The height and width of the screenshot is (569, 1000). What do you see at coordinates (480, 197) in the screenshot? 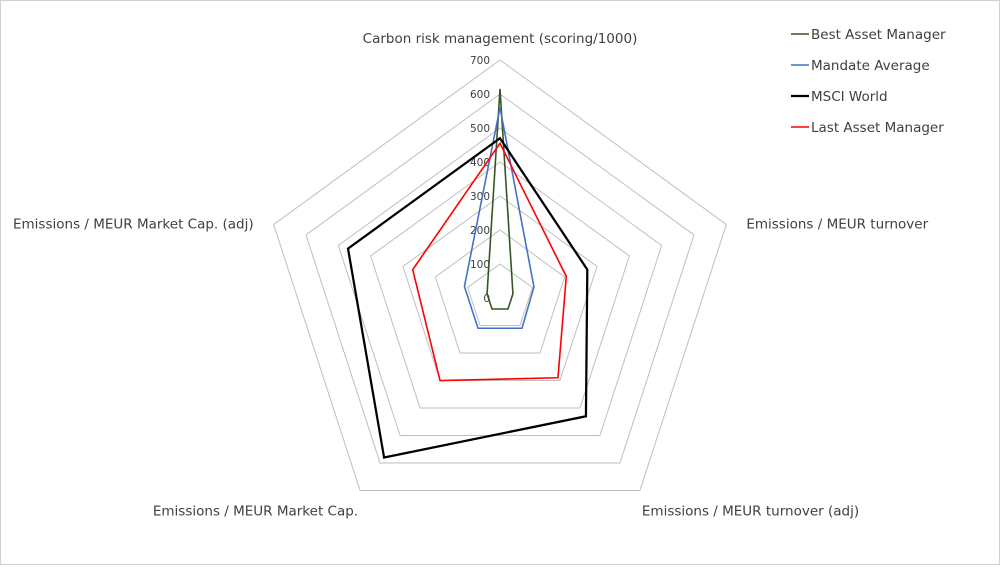
I see `tick-label: 300` at bounding box center [480, 197].